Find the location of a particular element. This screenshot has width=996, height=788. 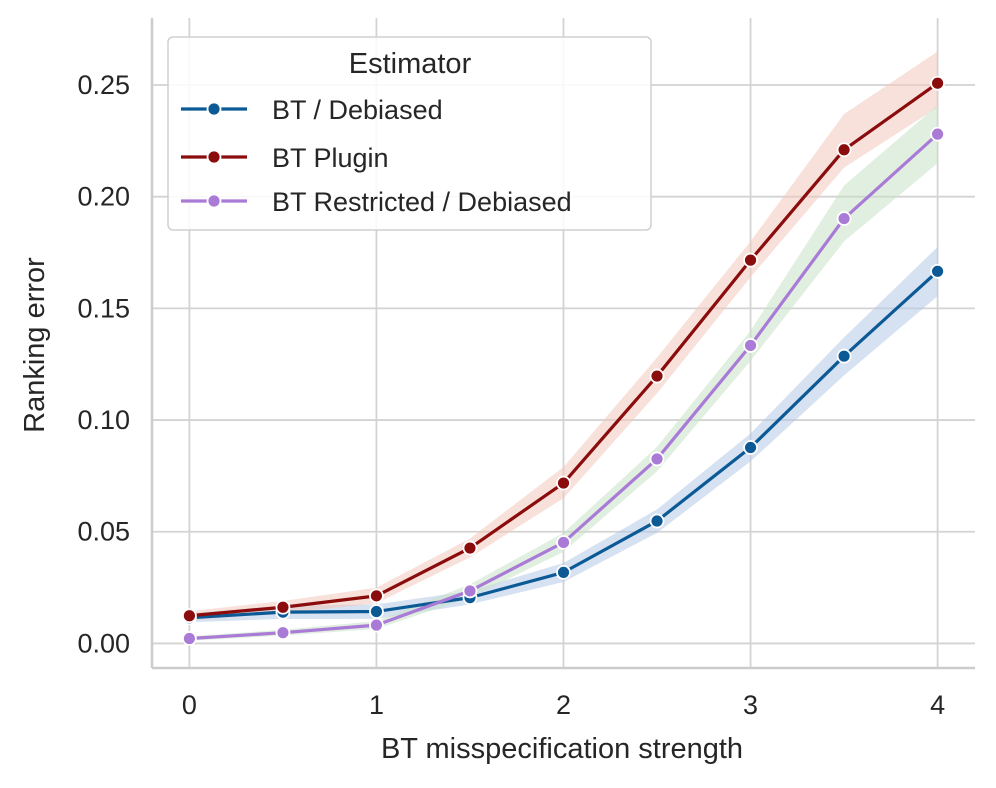

legend-label: BT / Debiased is located at coordinates (357, 110).